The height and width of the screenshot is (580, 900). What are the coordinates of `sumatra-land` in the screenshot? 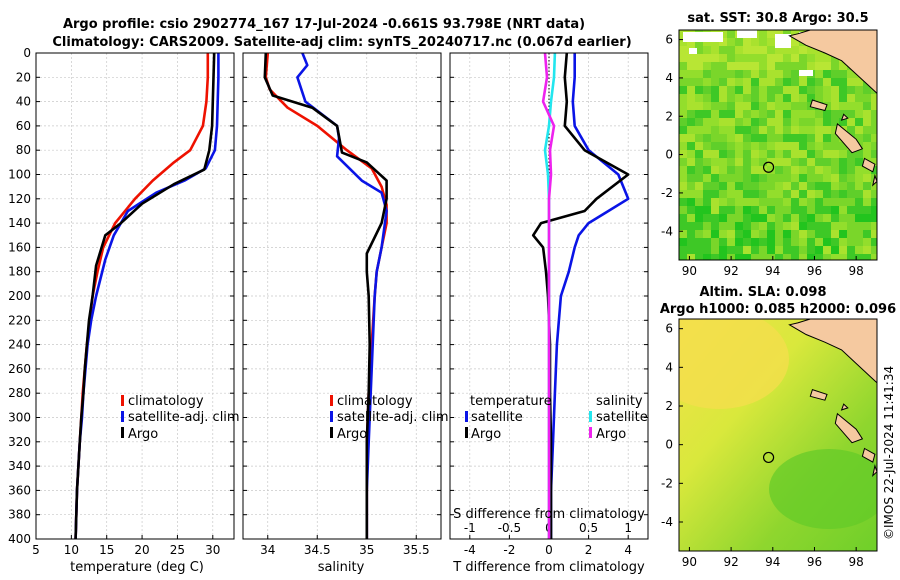 It's located at (832, 62).